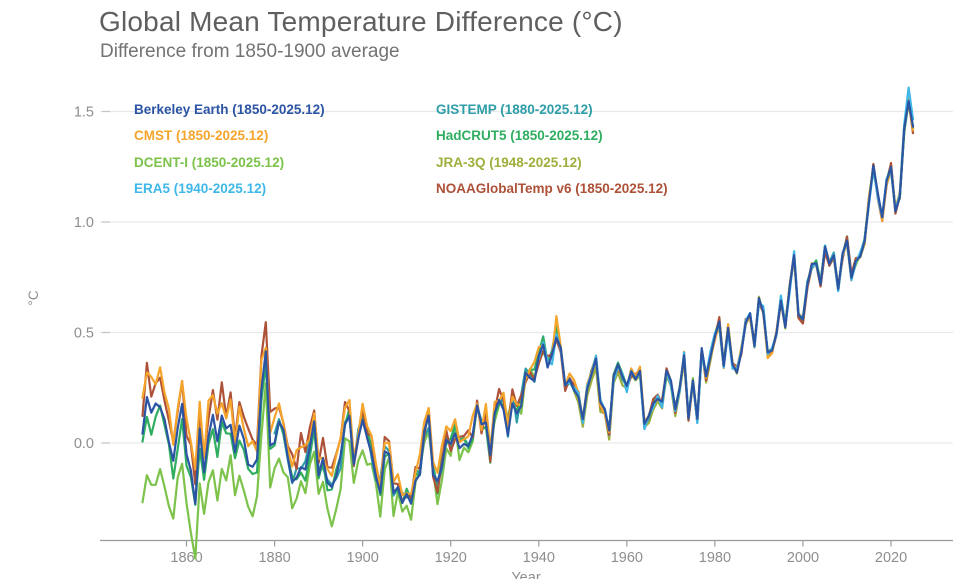 This screenshot has height=579, width=973. Describe the element at coordinates (84, 113) in the screenshot. I see `y-tick-label-1.5: 1.5` at that location.